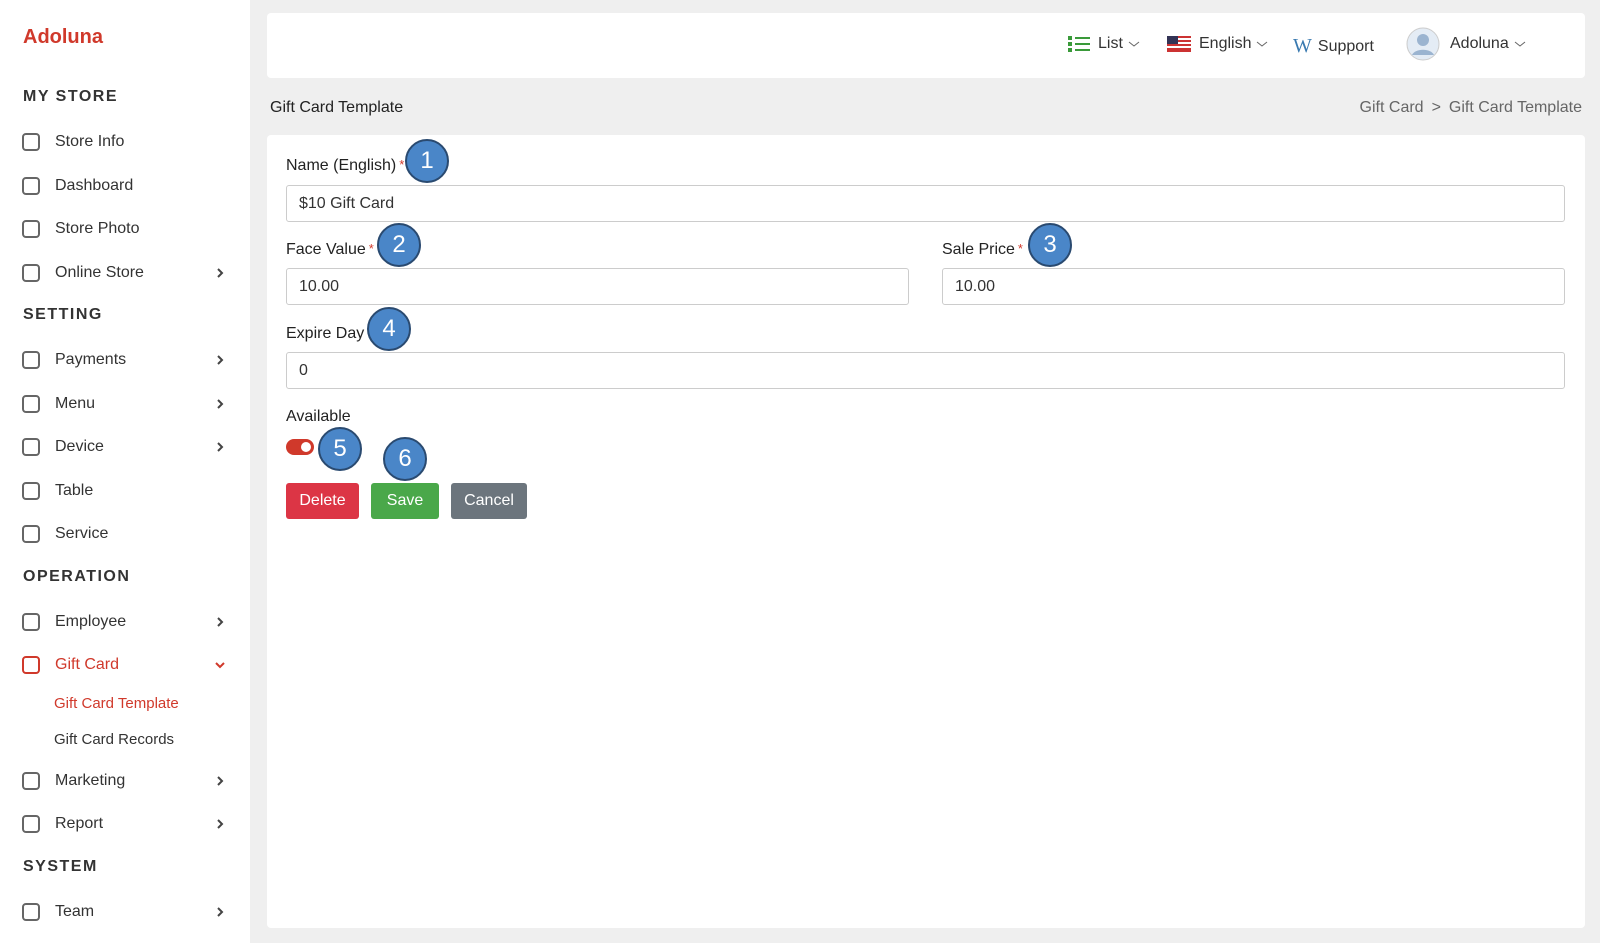  I want to click on nav-item: Employee, so click(124, 622).